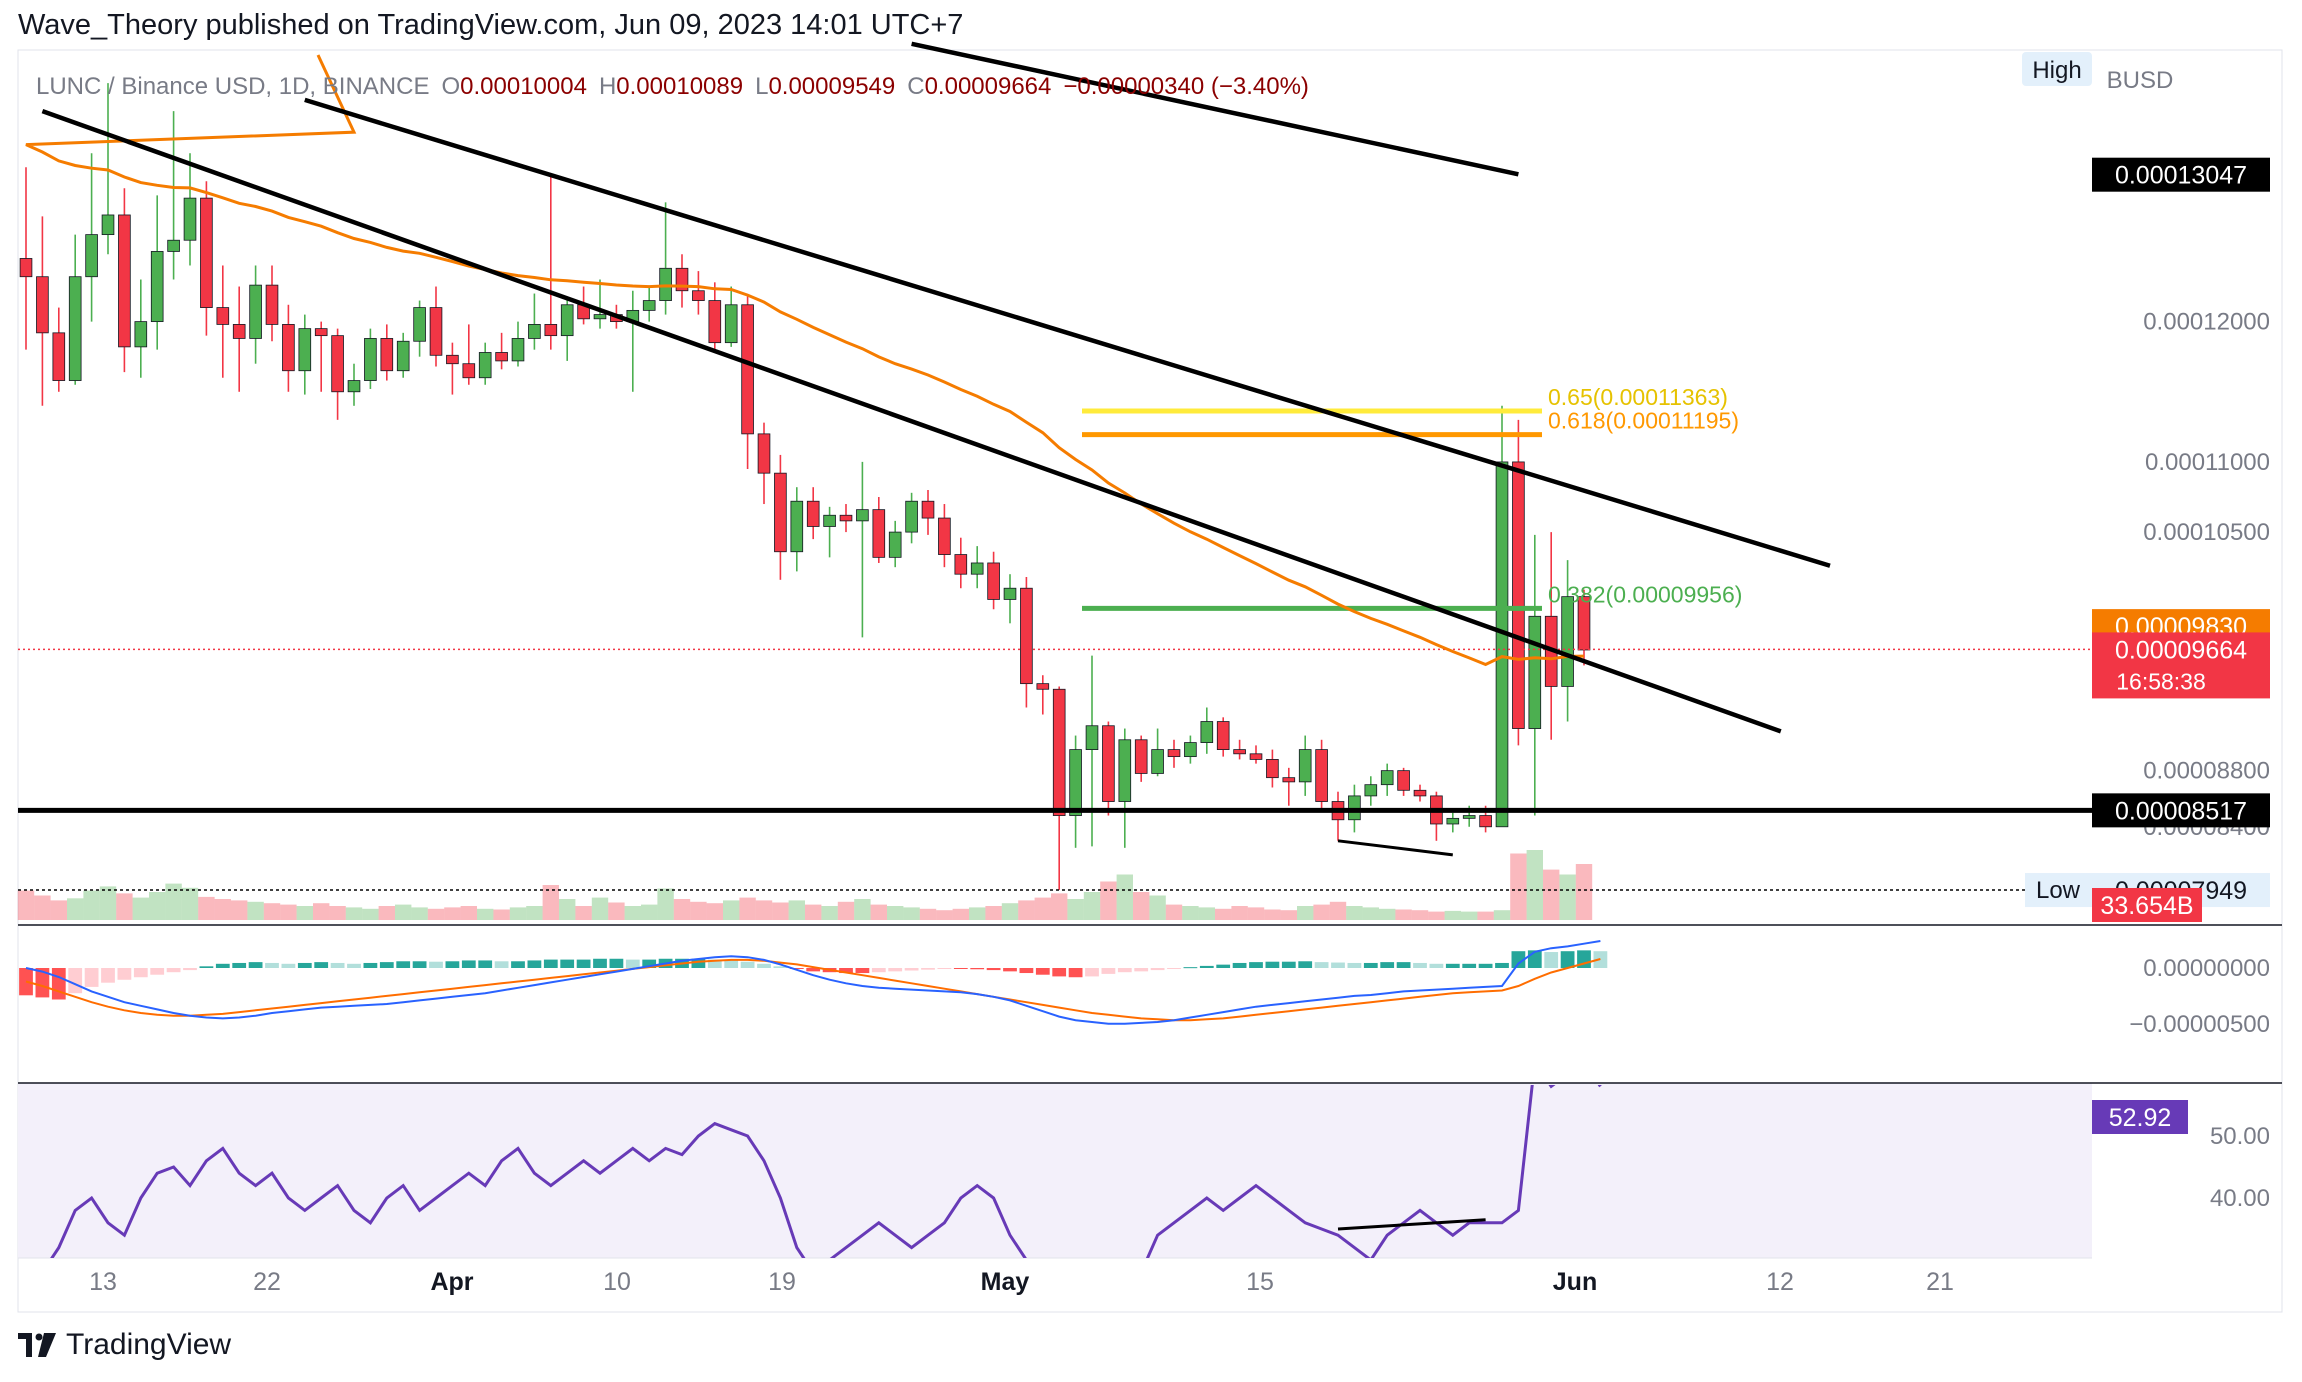 The image size is (2302, 1382). I want to click on divergence-line-price, so click(1395, 848).